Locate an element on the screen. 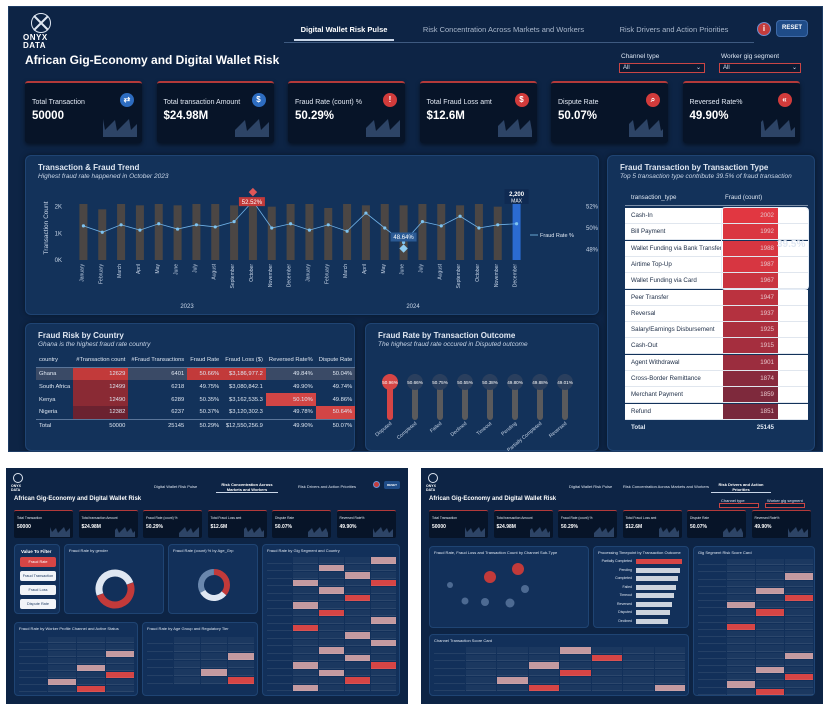 This screenshot has width=830, height=711. reset-button: RESET is located at coordinates (792, 28).